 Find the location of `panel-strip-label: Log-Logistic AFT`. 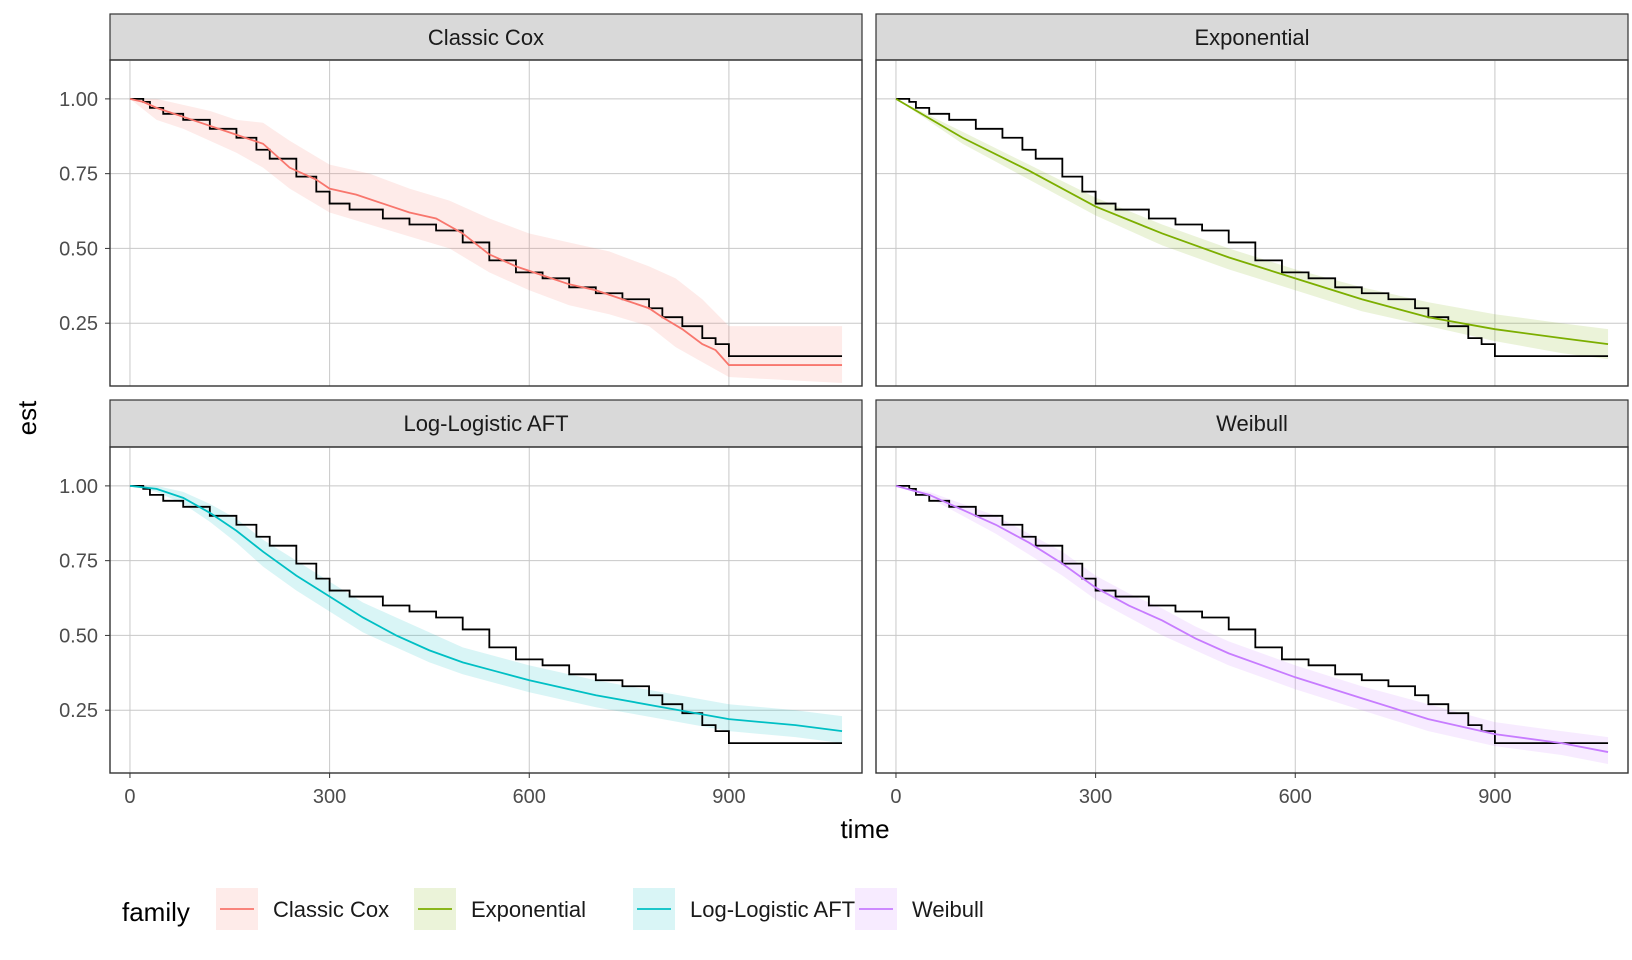

panel-strip-label: Log-Logistic AFT is located at coordinates (485, 423).